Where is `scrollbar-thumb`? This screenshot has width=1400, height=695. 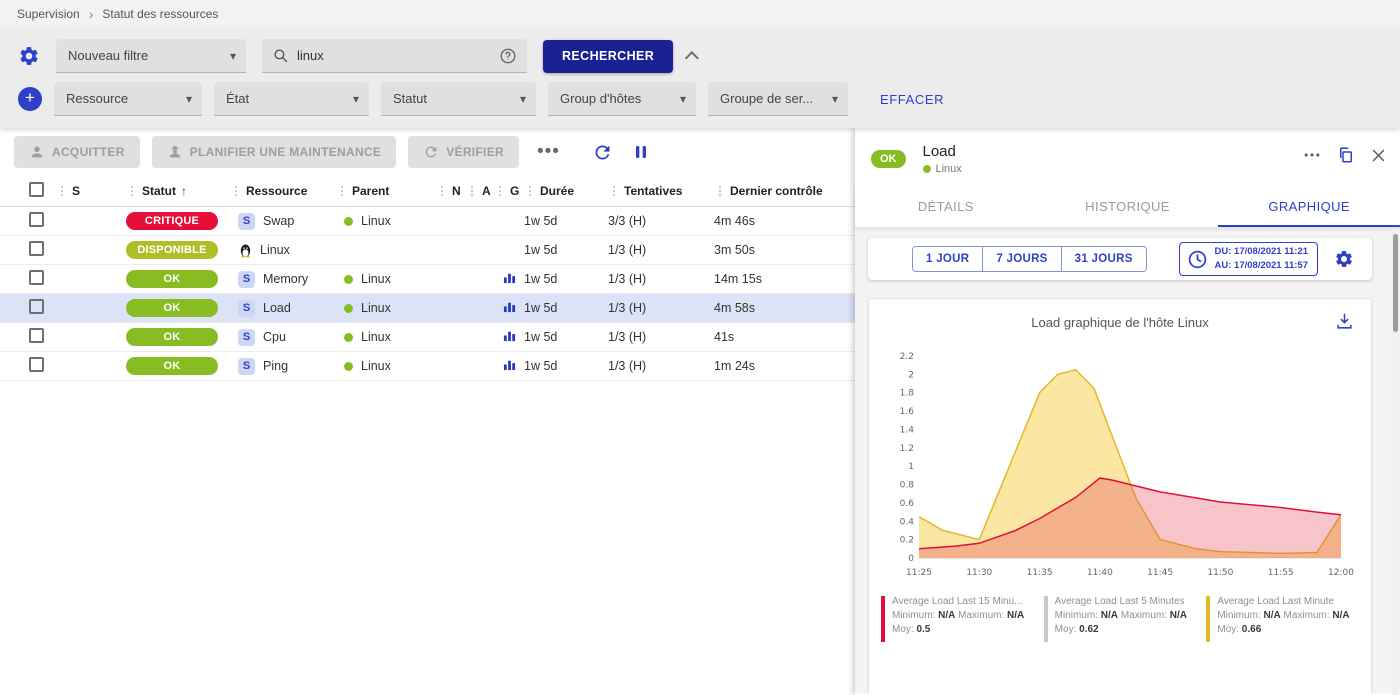 scrollbar-thumb is located at coordinates (1395, 283).